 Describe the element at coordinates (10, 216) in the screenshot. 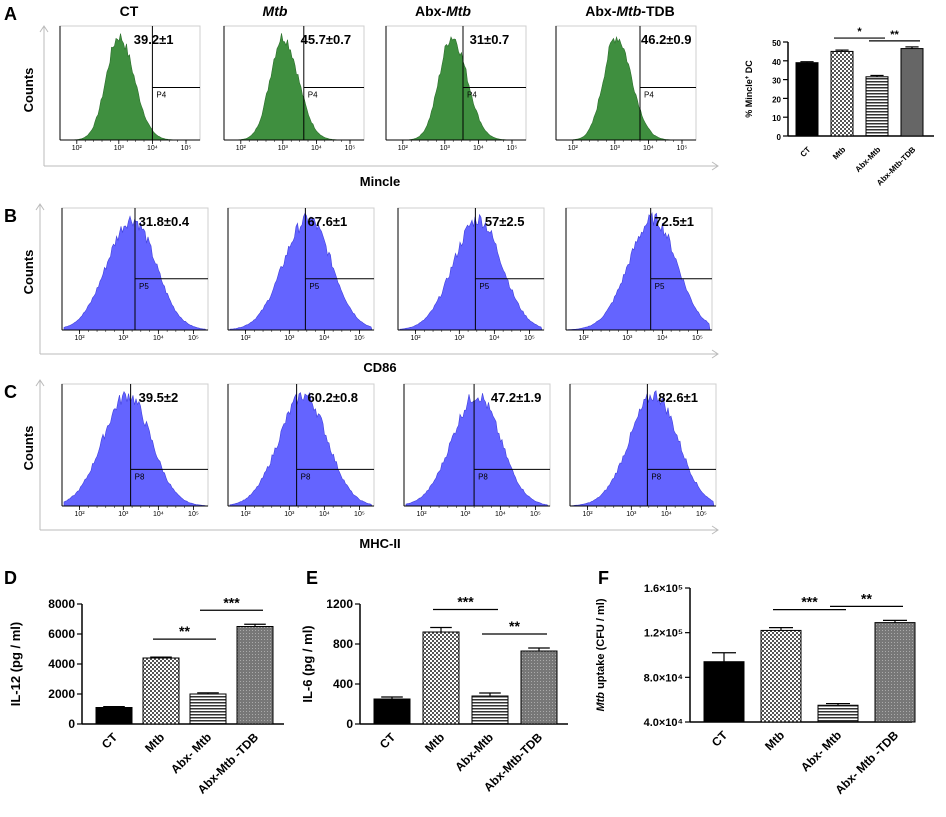

I see `panel-label-b: B` at that location.